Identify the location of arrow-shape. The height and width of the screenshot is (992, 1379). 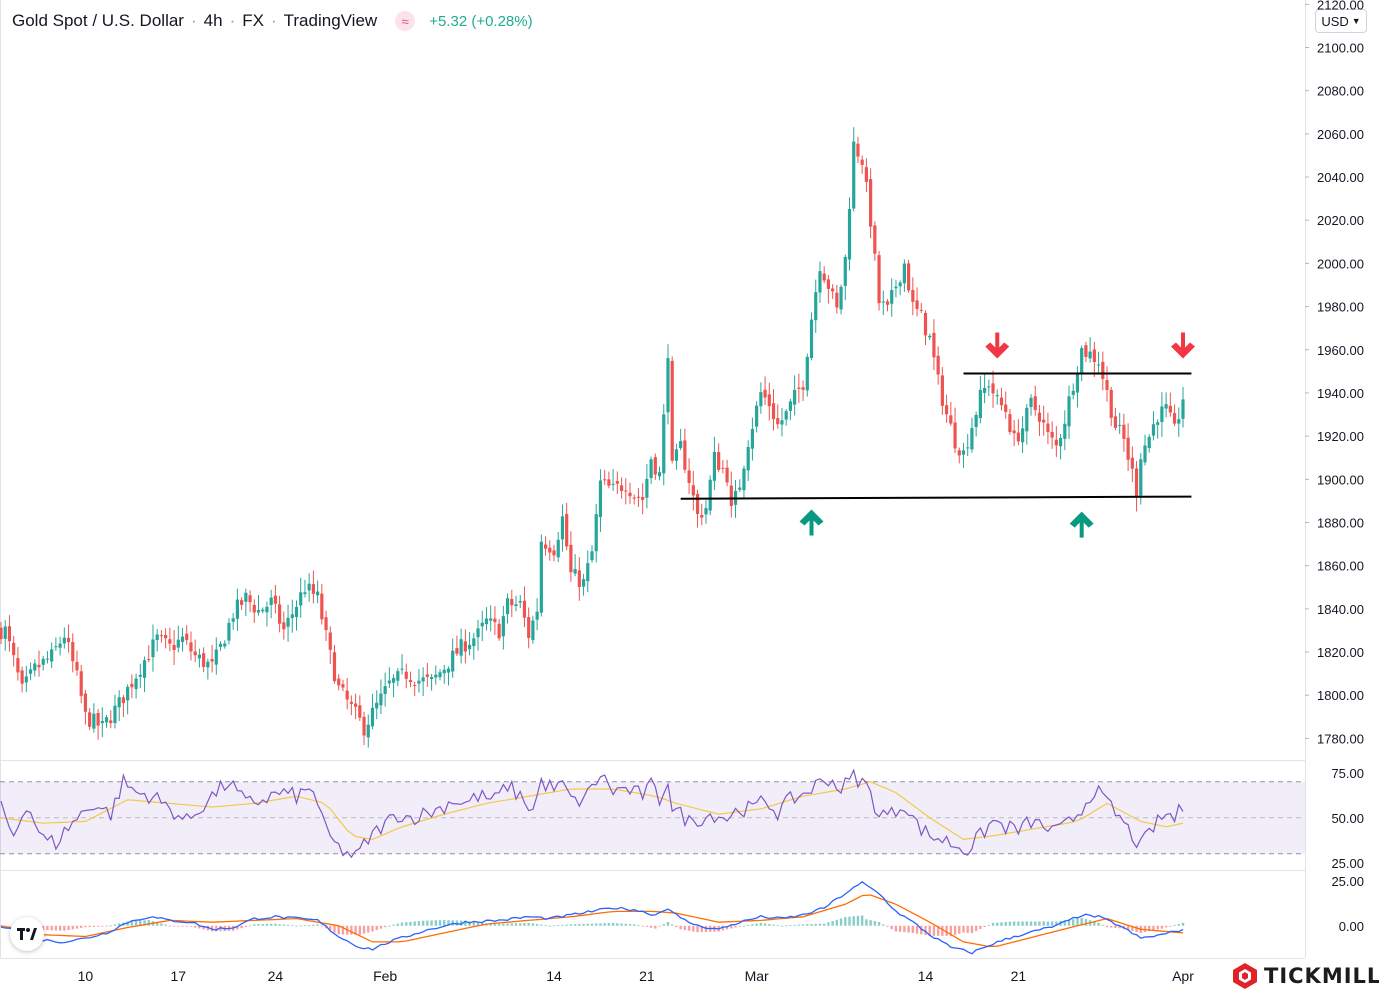
(1081, 524).